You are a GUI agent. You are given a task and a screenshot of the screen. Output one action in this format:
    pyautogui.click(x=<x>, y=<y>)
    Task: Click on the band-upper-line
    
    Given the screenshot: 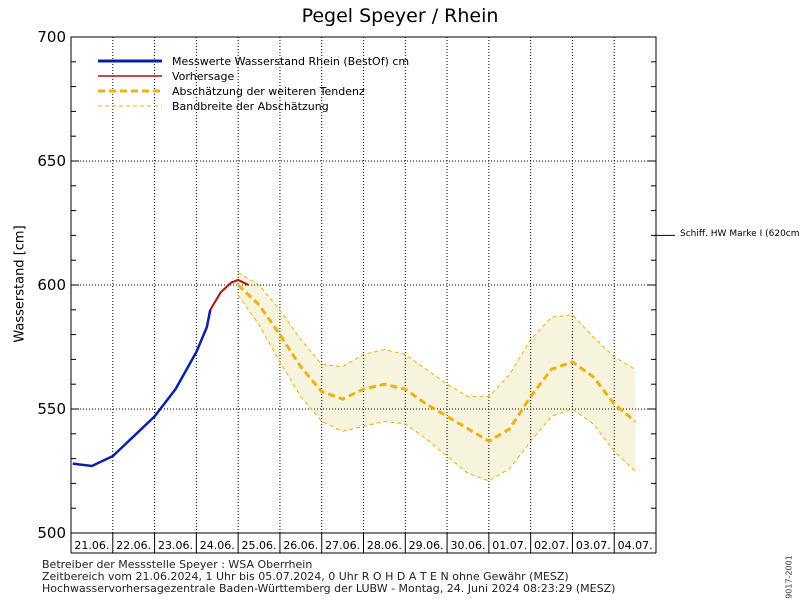 What is the action you would take?
    pyautogui.click(x=436, y=335)
    